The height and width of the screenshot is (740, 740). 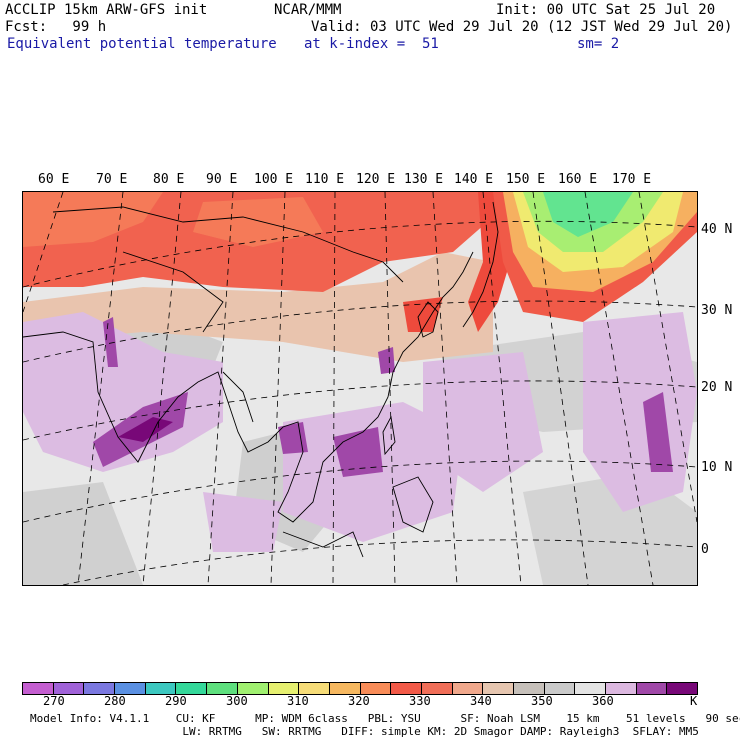 What do you see at coordinates (717, 310) in the screenshot?
I see `lat-label: 30 N` at bounding box center [717, 310].